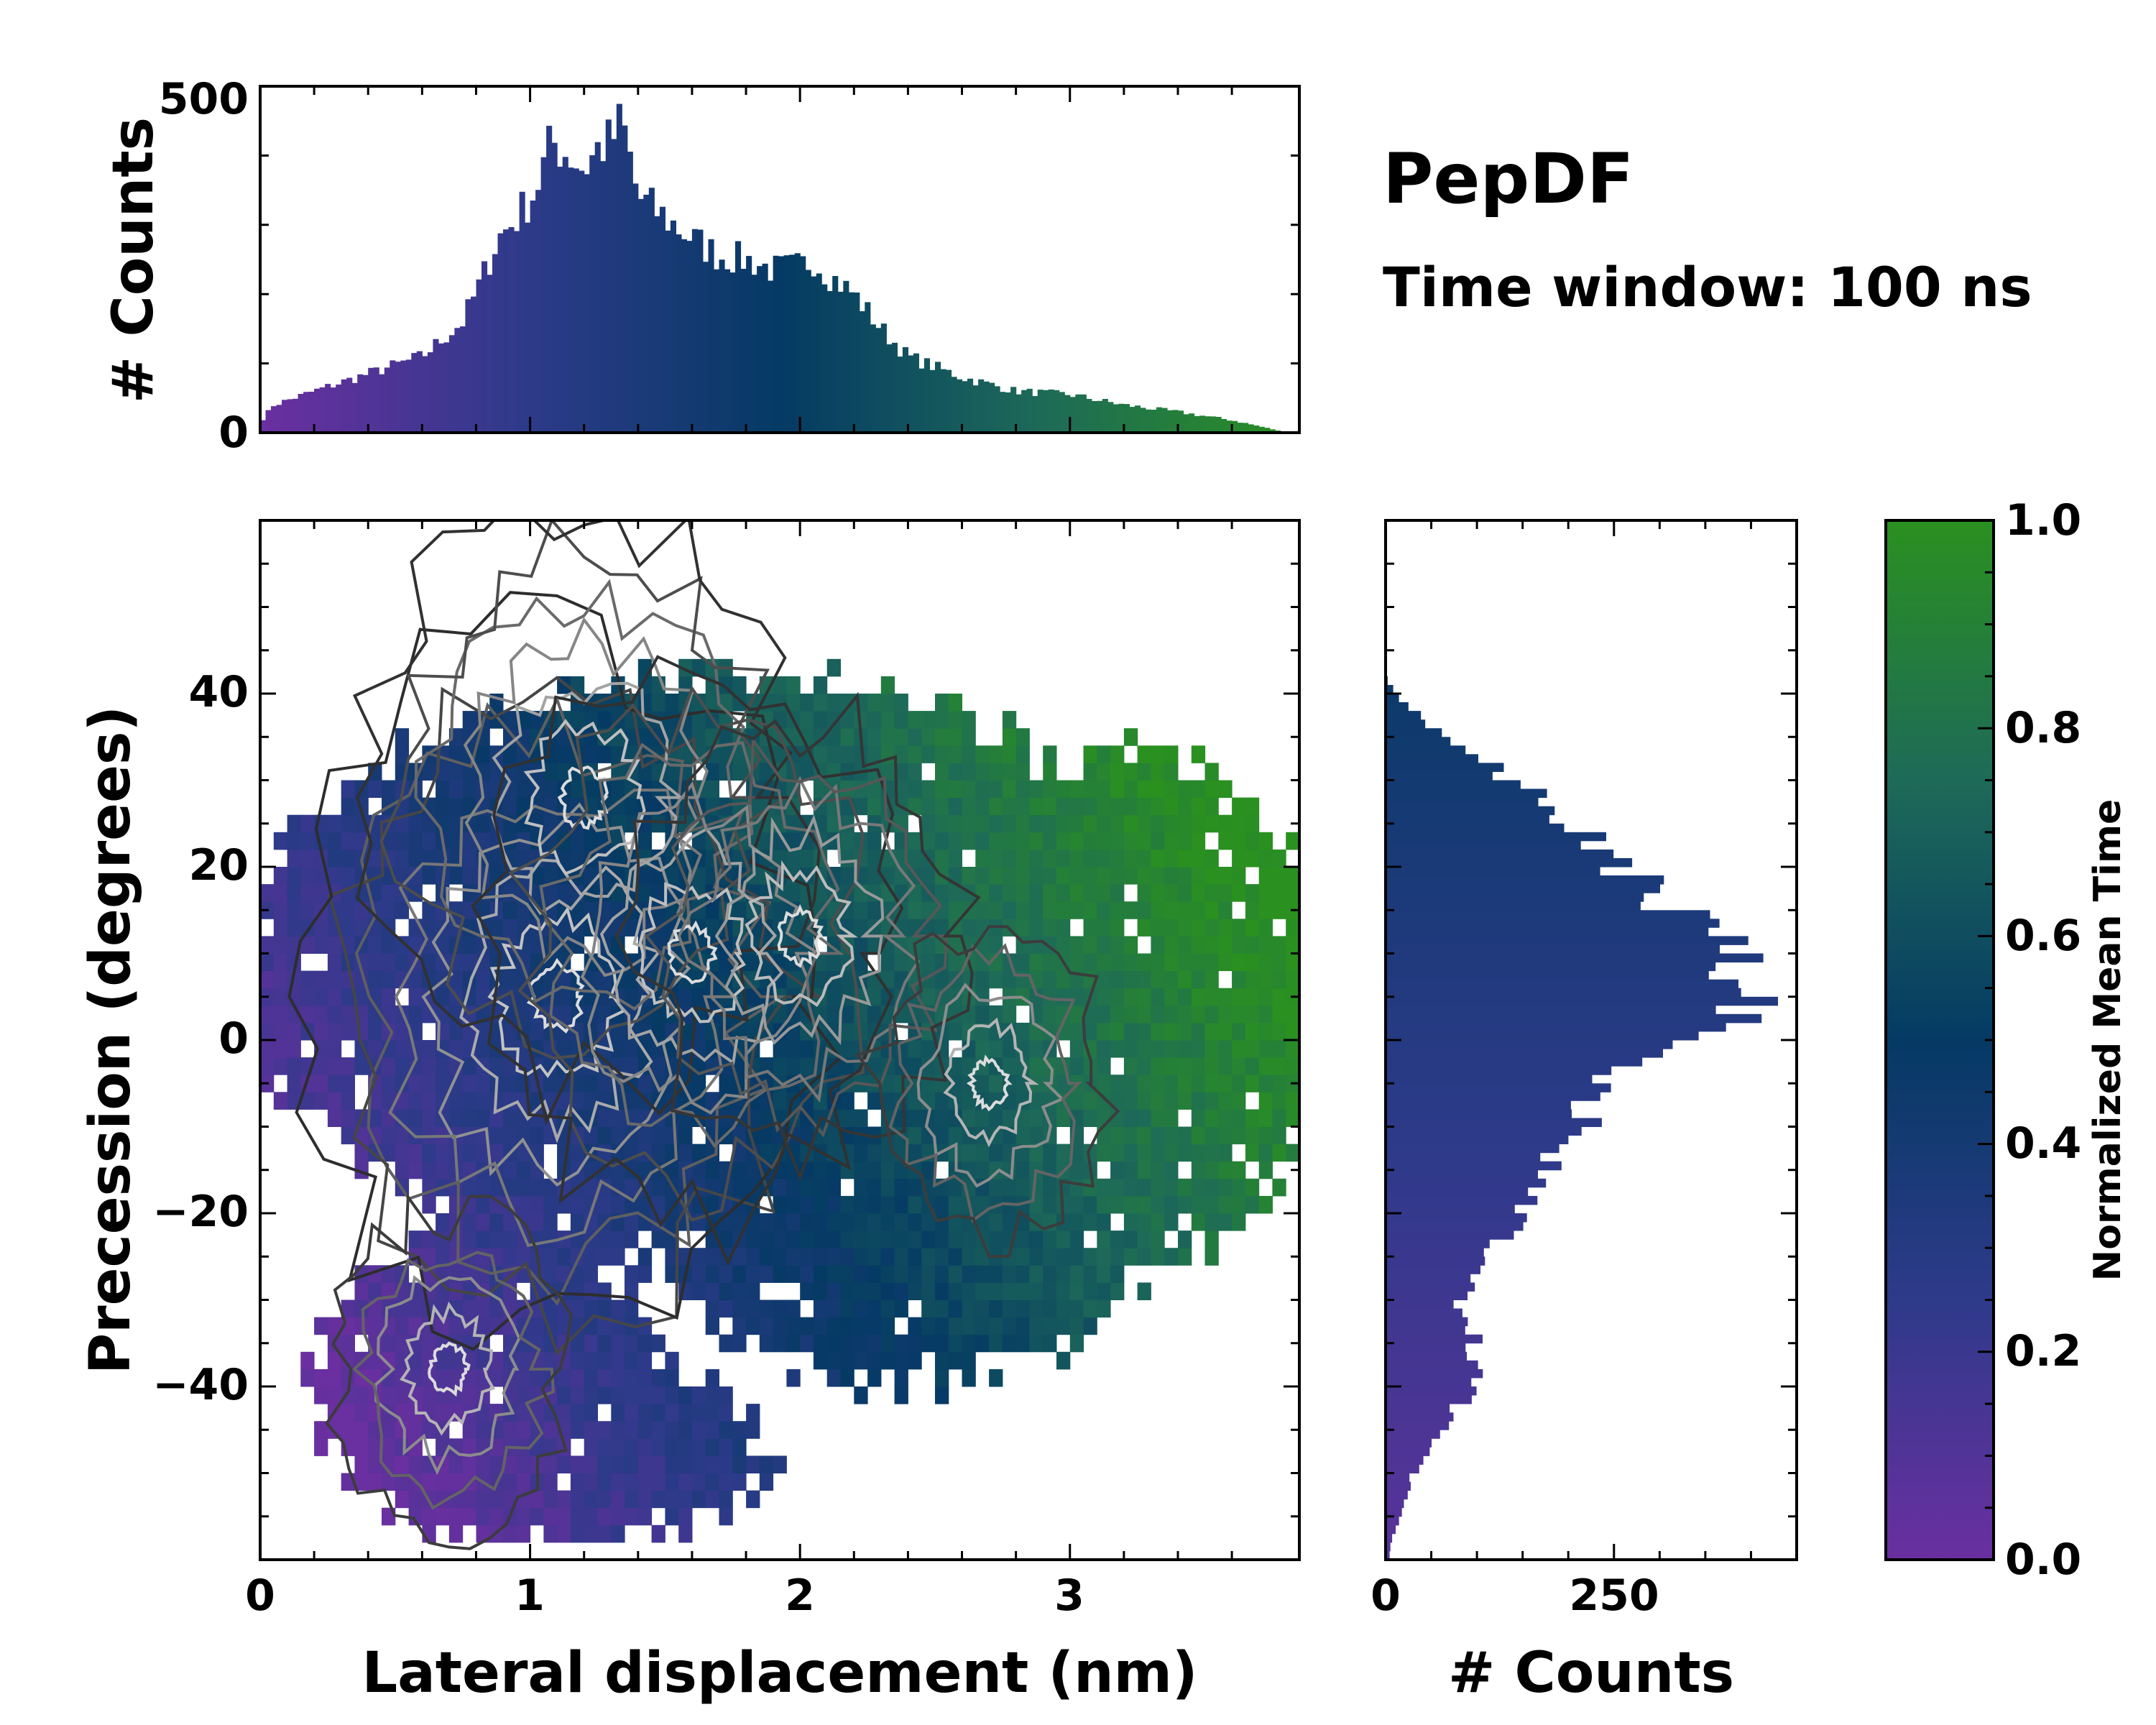 This screenshot has width=2156, height=1725. I want to click on cb-tick-label-0.8: 0.8, so click(2043, 728).